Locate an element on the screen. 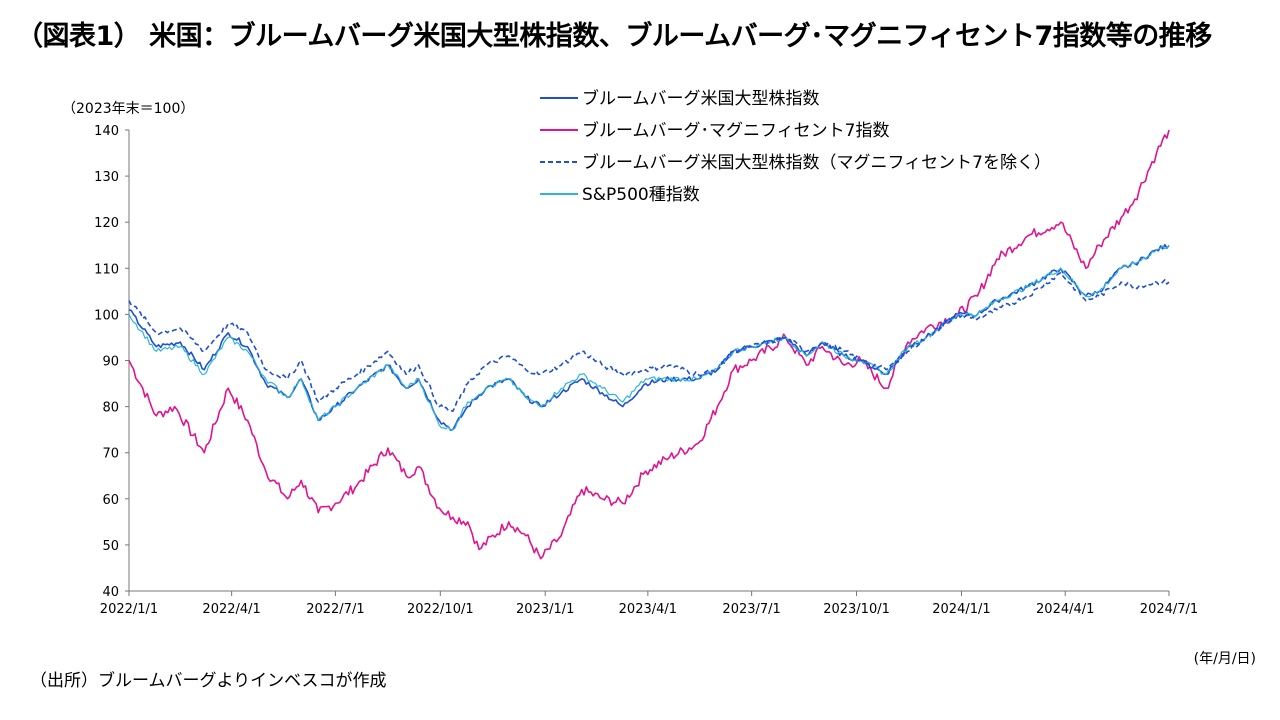 The height and width of the screenshot is (720, 1280). y-axis-unit: （2023年末＝100） is located at coordinates (128, 109).